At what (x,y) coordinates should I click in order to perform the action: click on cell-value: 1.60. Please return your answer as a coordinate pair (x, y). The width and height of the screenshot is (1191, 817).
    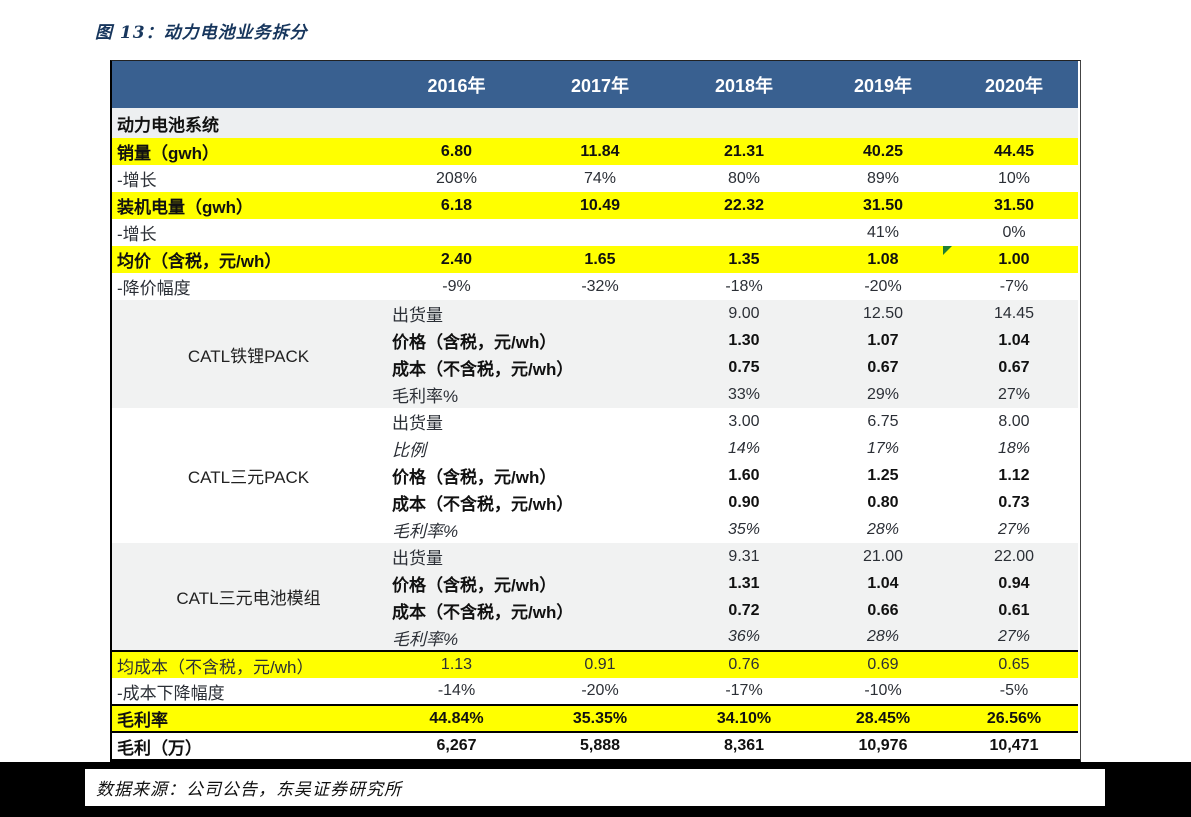
    Looking at the image, I should click on (744, 475).